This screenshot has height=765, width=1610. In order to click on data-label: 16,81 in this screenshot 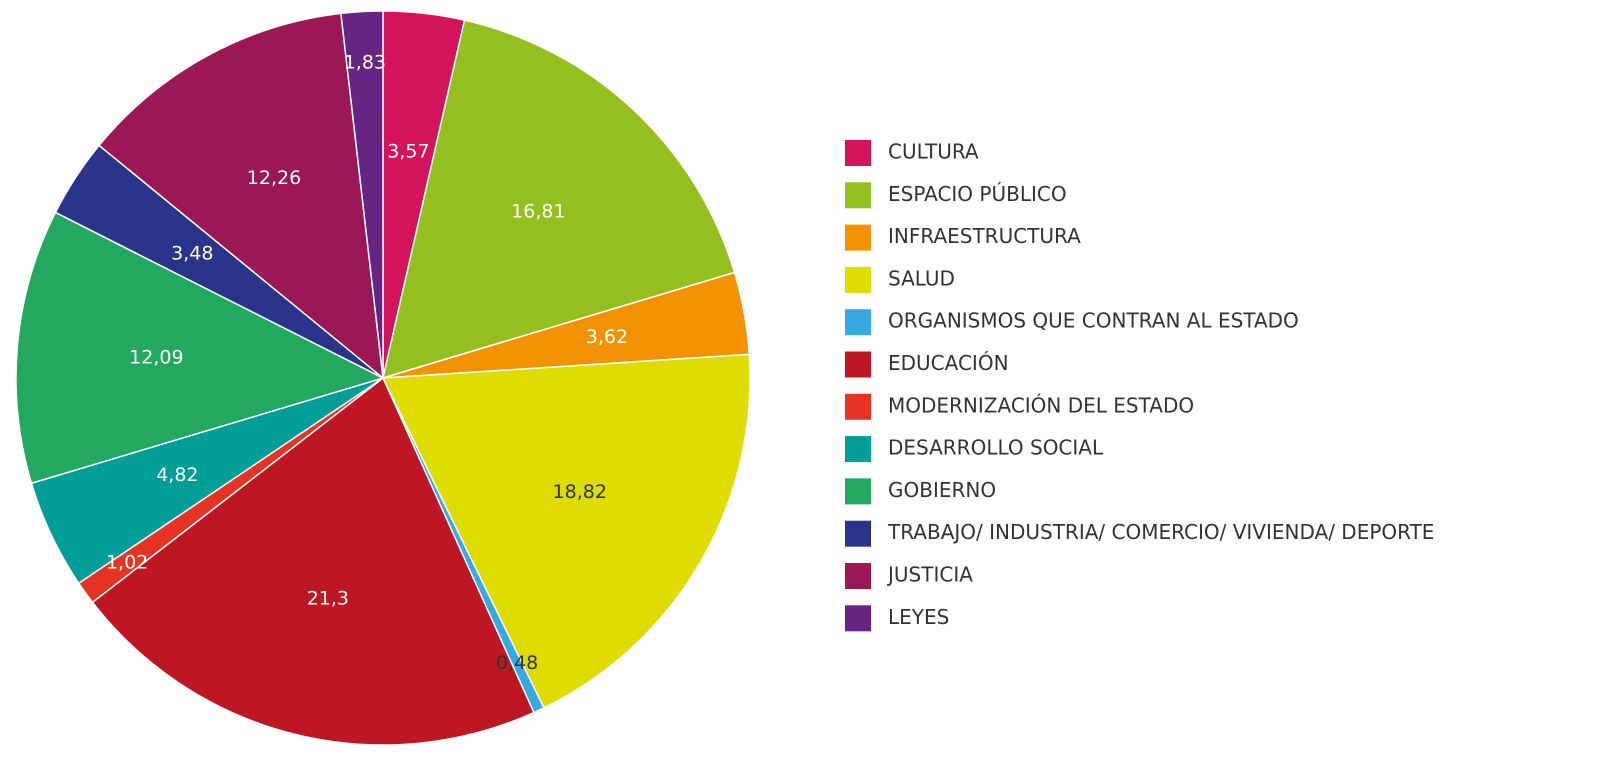, I will do `click(538, 211)`.